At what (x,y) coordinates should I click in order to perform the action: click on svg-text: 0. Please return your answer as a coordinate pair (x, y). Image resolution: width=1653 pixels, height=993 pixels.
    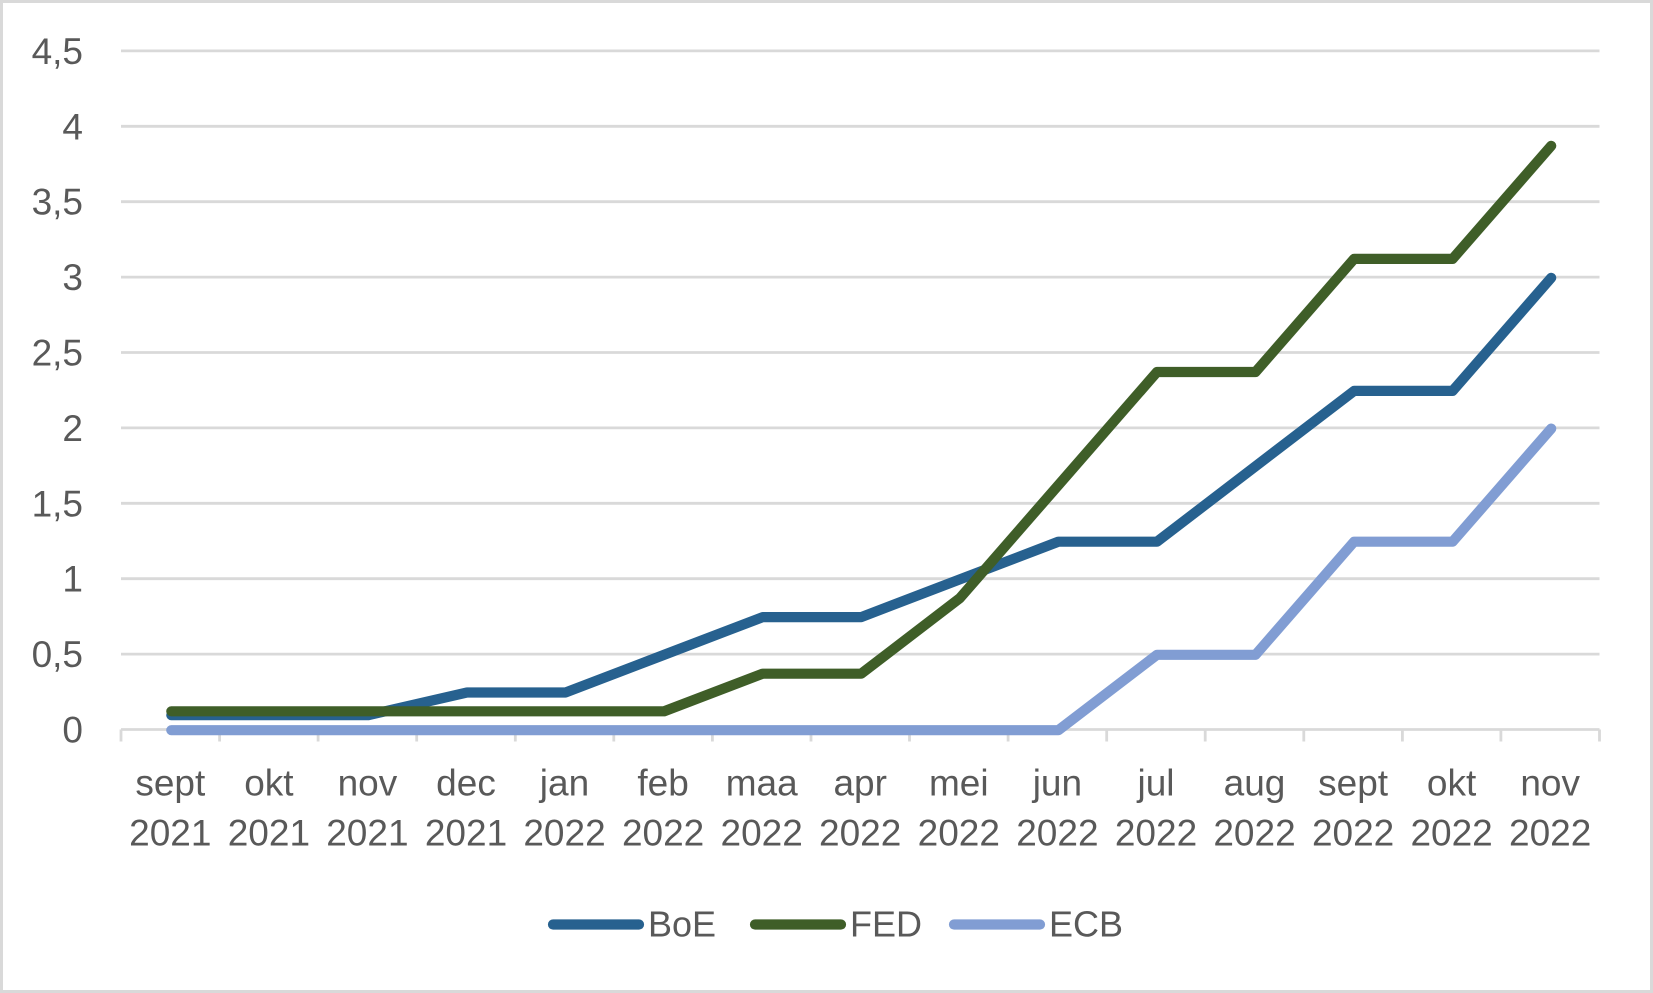
    Looking at the image, I should click on (72, 730).